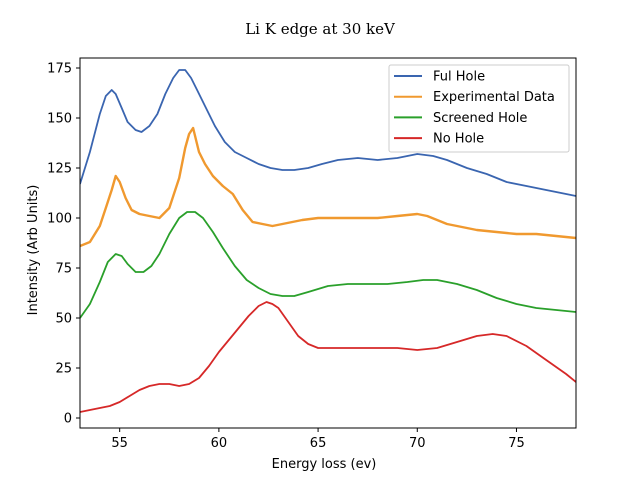  Describe the element at coordinates (63, 269) in the screenshot. I see `y-tick-label: 75` at that location.